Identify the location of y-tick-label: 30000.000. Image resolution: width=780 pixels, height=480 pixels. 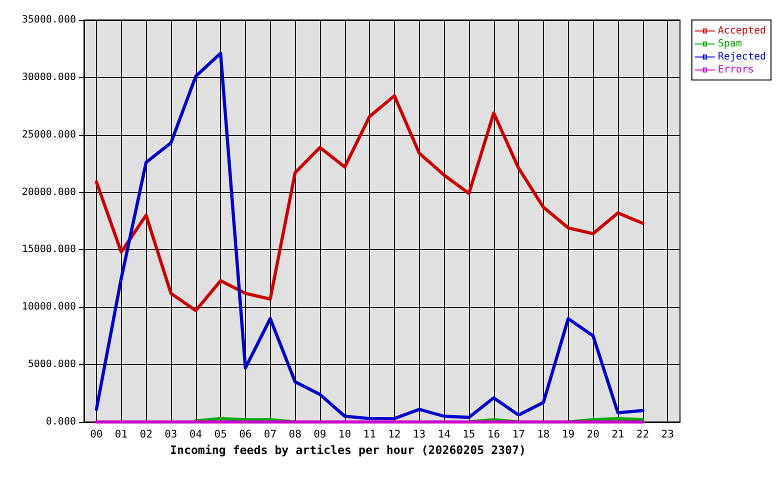
(49, 77).